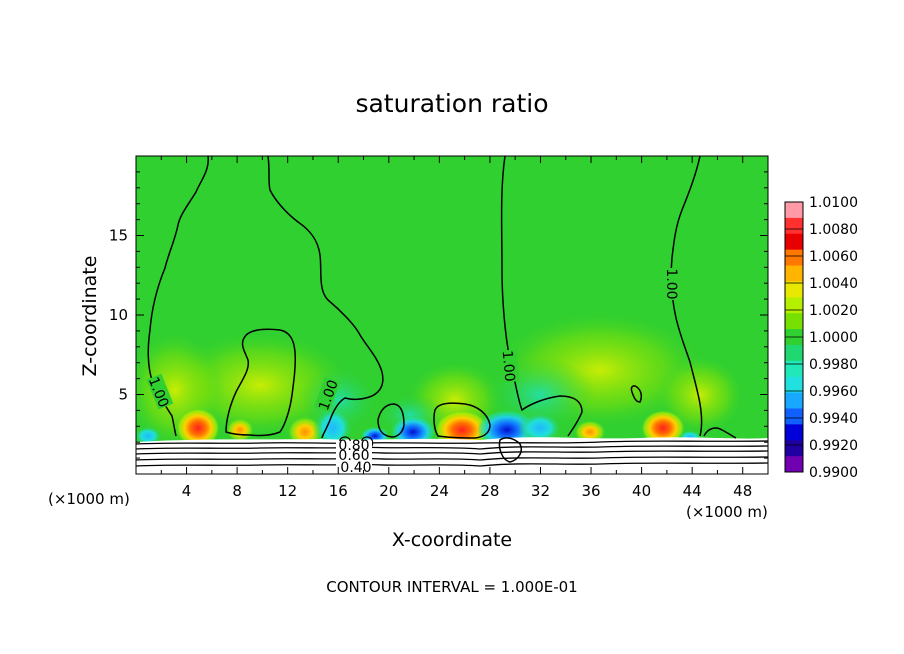 The height and width of the screenshot is (654, 904). Describe the element at coordinates (833, 473) in the screenshot. I see `colorbar-label: 0.9900` at that location.